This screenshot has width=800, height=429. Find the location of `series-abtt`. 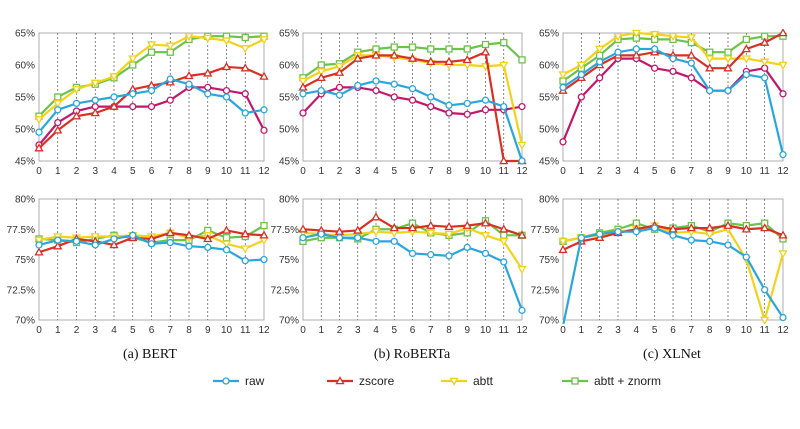

series-abtt is located at coordinates (412, 249).